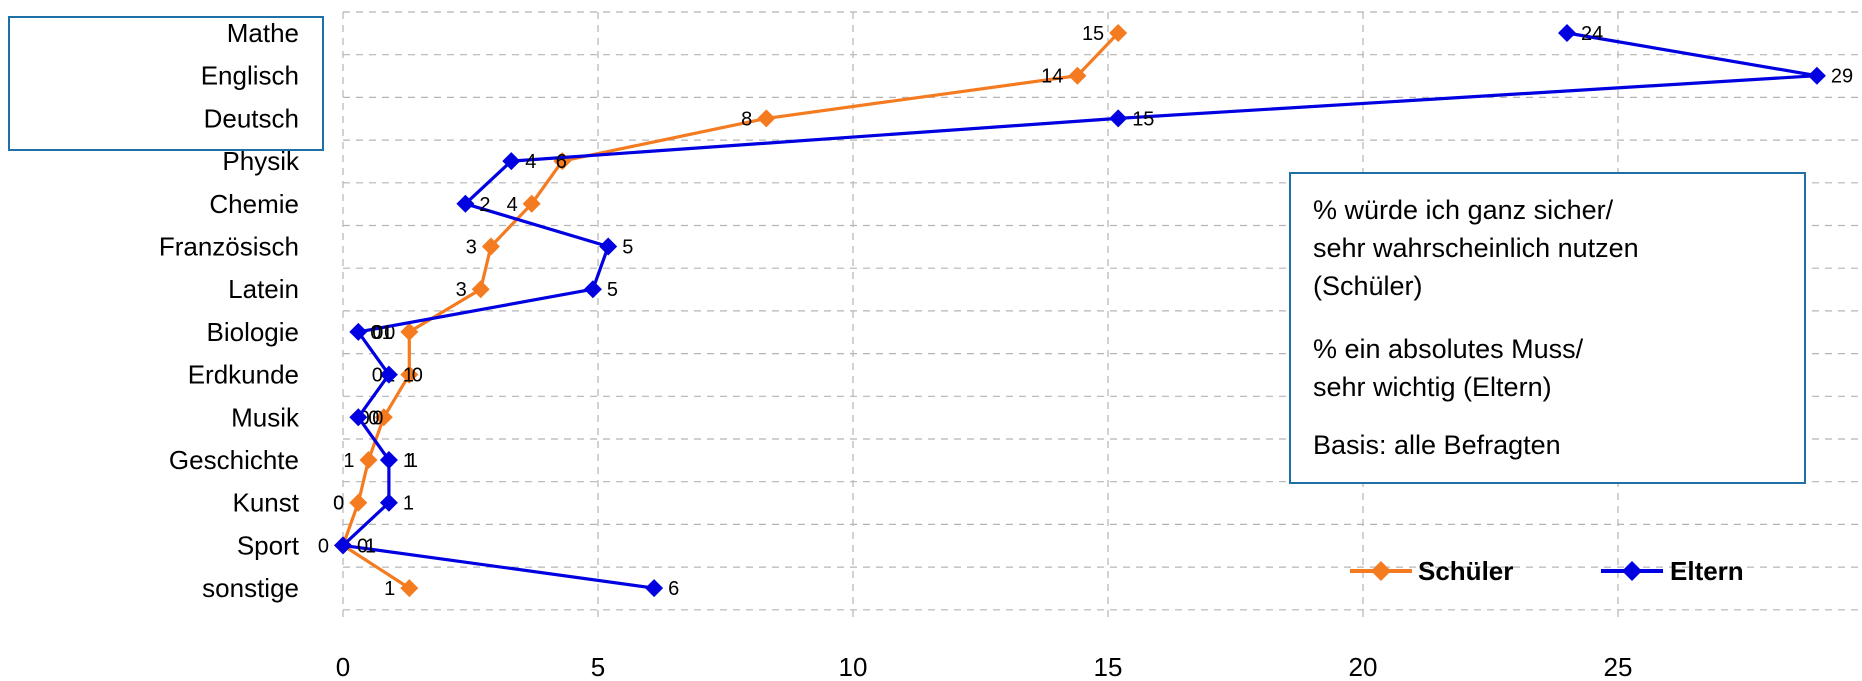 This screenshot has height=681, width=1862. Describe the element at coordinates (1465, 571) in the screenshot. I see `legend-label-schueler: Schüler` at that location.